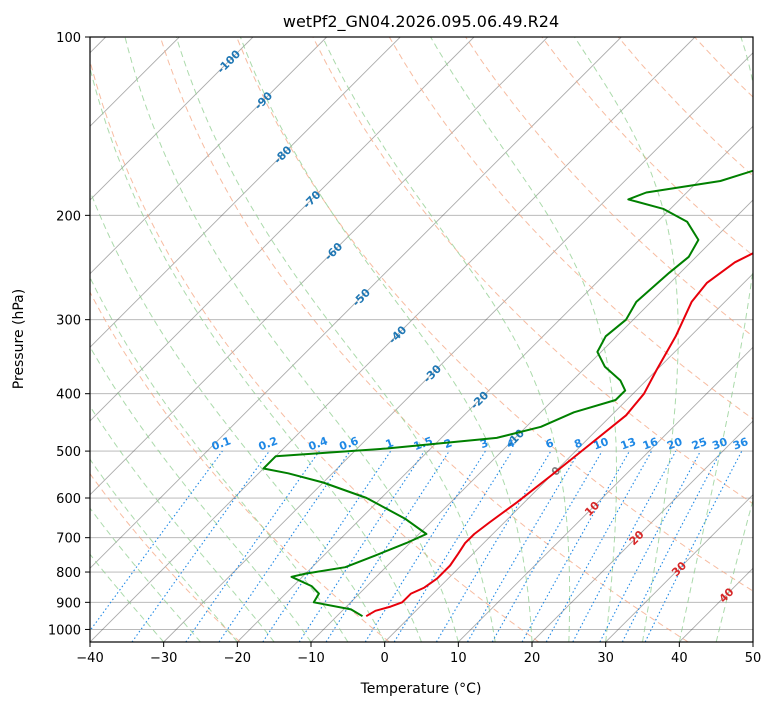 The width and height of the screenshot is (775, 708). I want to click on mixing-ratio-label: 4, so click(511, 443).